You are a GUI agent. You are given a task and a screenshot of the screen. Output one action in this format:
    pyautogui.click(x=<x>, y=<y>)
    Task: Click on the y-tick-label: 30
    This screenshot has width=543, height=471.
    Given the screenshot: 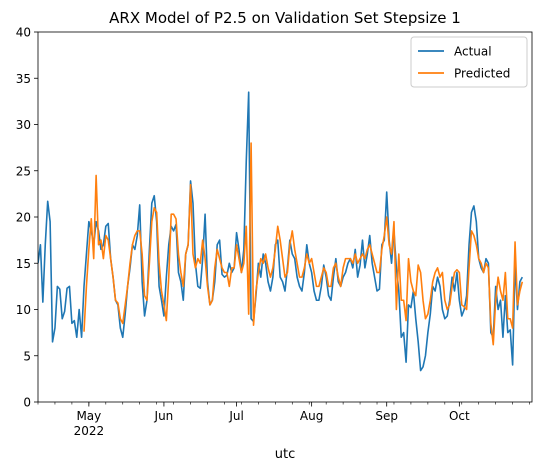 What is the action you would take?
    pyautogui.click(x=23, y=125)
    